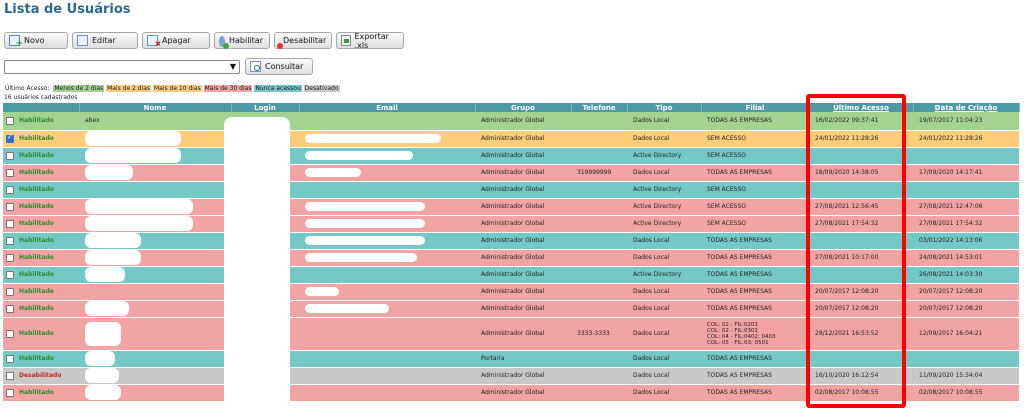  I want to click on consult-button: Consultar, so click(279, 66).